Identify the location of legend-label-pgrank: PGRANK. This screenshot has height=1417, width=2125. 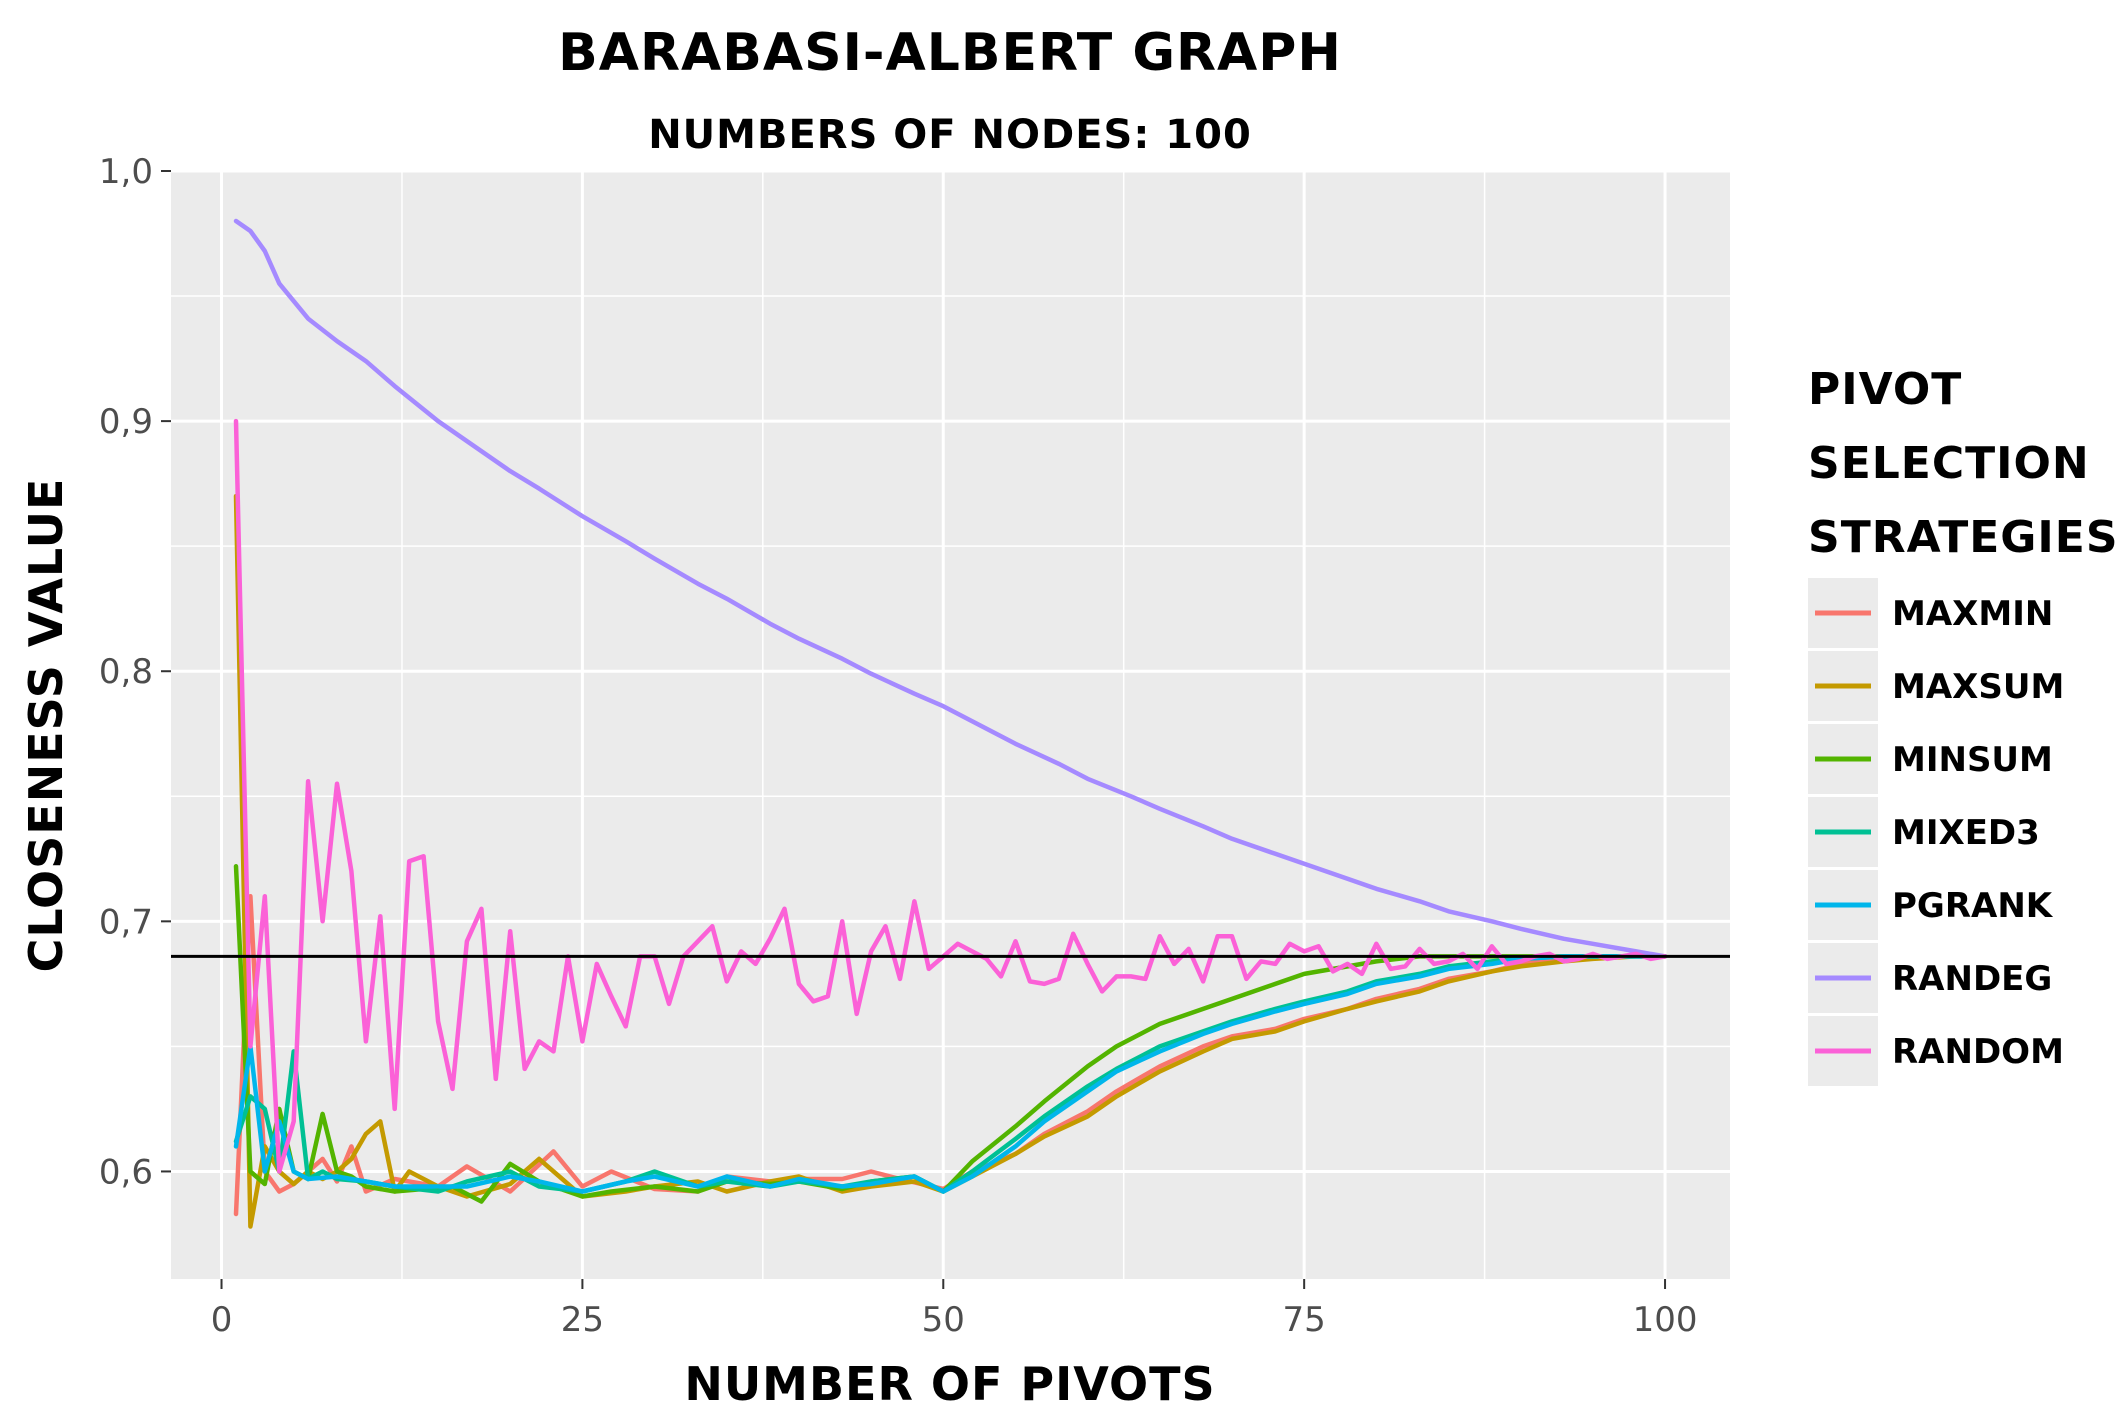
(1973, 906).